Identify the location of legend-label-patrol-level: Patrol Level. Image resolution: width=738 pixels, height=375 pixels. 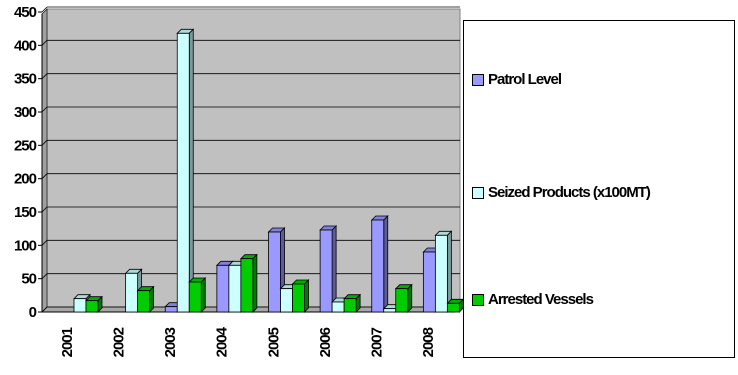
(525, 79).